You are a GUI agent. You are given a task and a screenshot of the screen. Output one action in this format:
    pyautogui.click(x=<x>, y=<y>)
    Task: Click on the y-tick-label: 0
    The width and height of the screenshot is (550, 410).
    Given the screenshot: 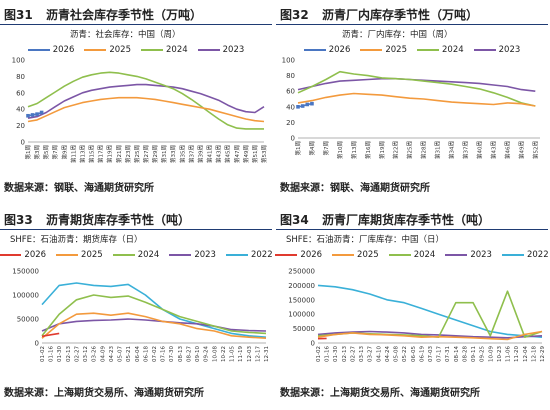 What is the action you would take?
    pyautogui.click(x=293, y=139)
    